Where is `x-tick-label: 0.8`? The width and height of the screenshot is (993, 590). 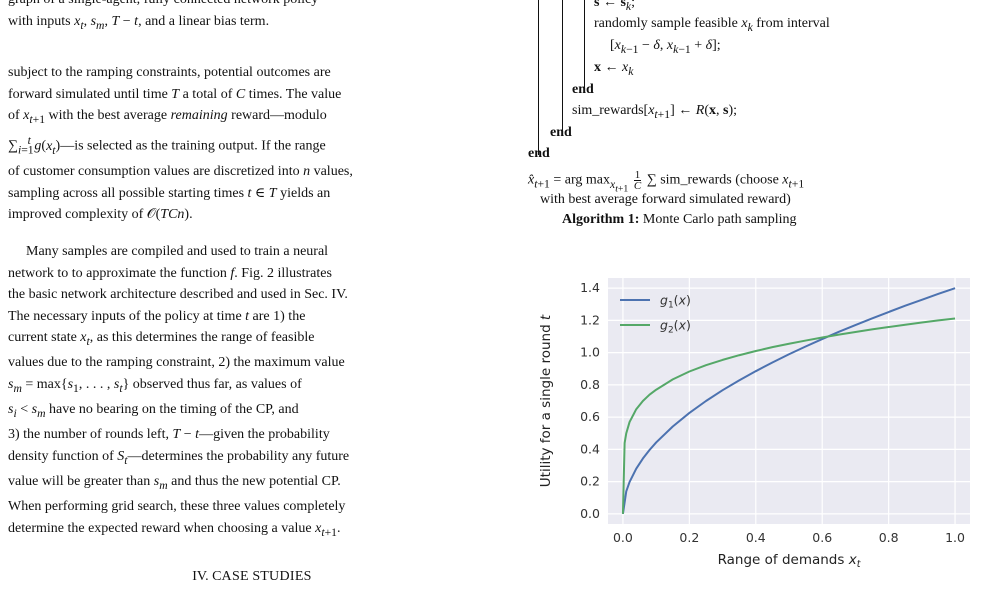
x-tick-label: 0.8 is located at coordinates (889, 537).